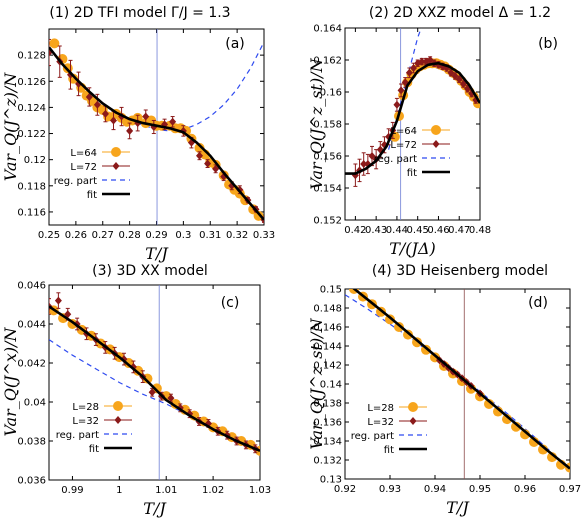  What do you see at coordinates (235, 44) in the screenshot?
I see `panel-tag: (a)` at bounding box center [235, 44].